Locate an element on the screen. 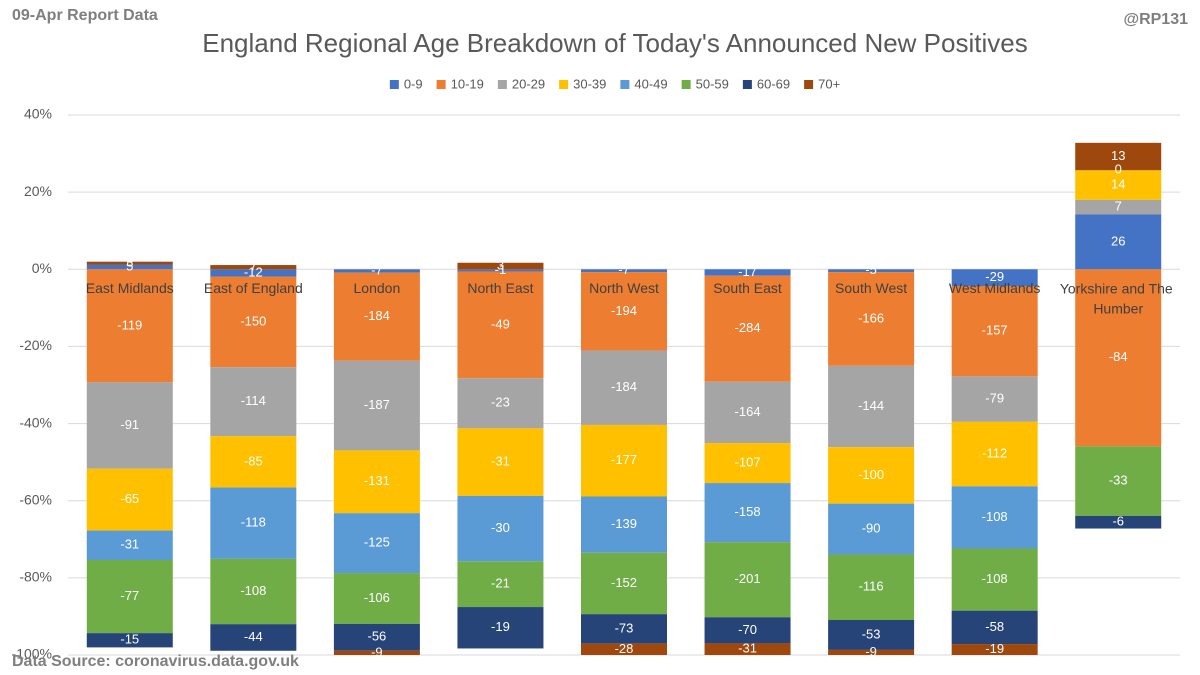  data-label: -30 is located at coordinates (500, 527).